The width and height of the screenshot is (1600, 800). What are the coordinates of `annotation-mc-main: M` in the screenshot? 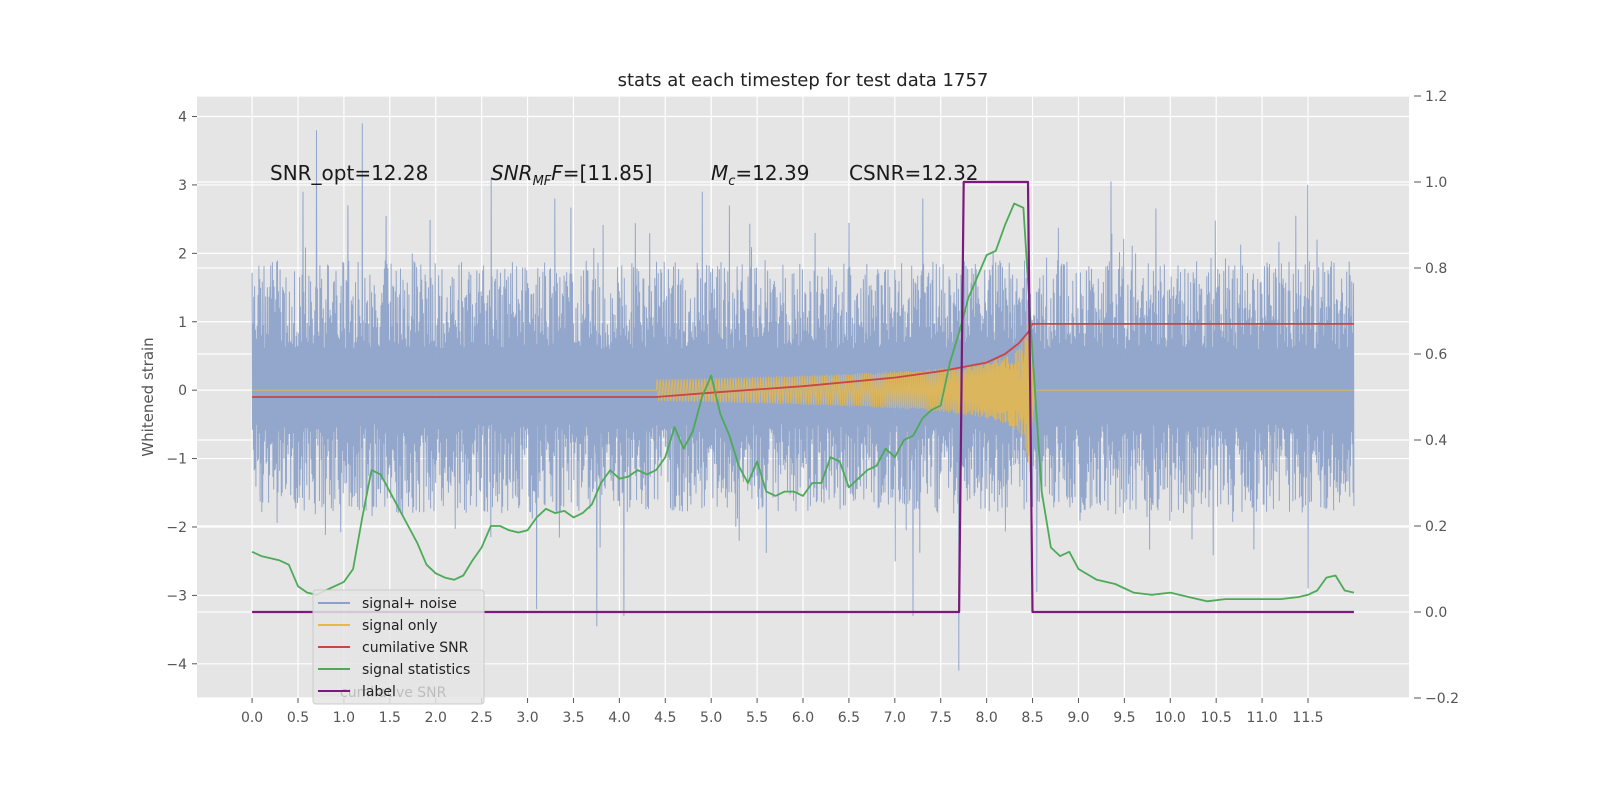 It's located at (719, 173).